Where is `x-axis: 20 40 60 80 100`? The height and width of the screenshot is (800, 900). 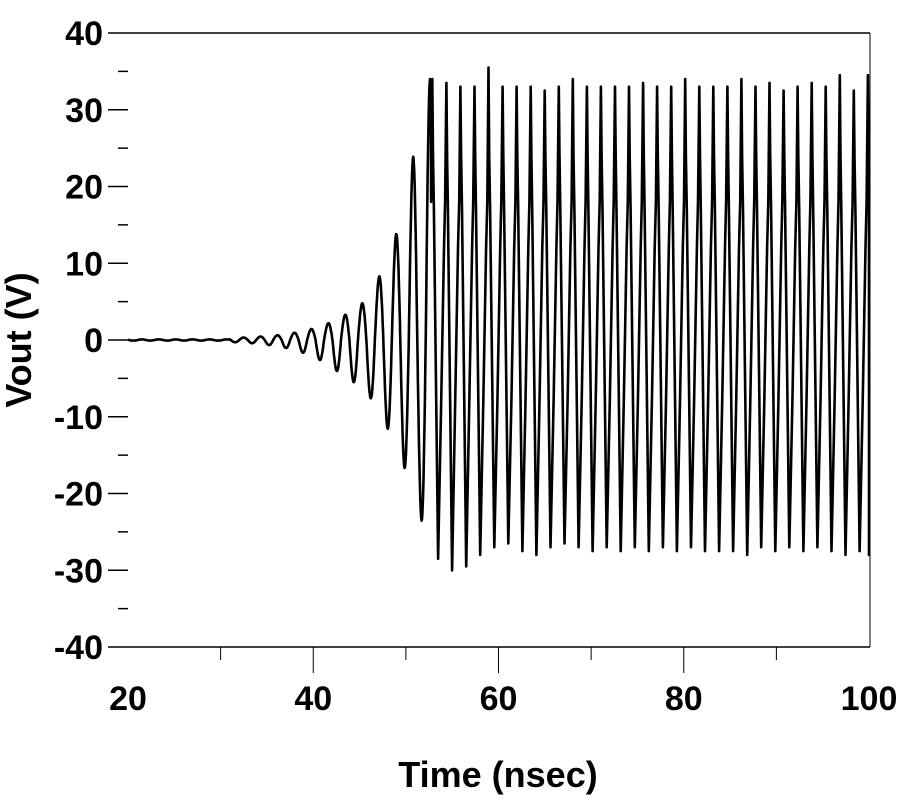
x-axis: 20 40 60 80 100 is located at coordinates (503, 682).